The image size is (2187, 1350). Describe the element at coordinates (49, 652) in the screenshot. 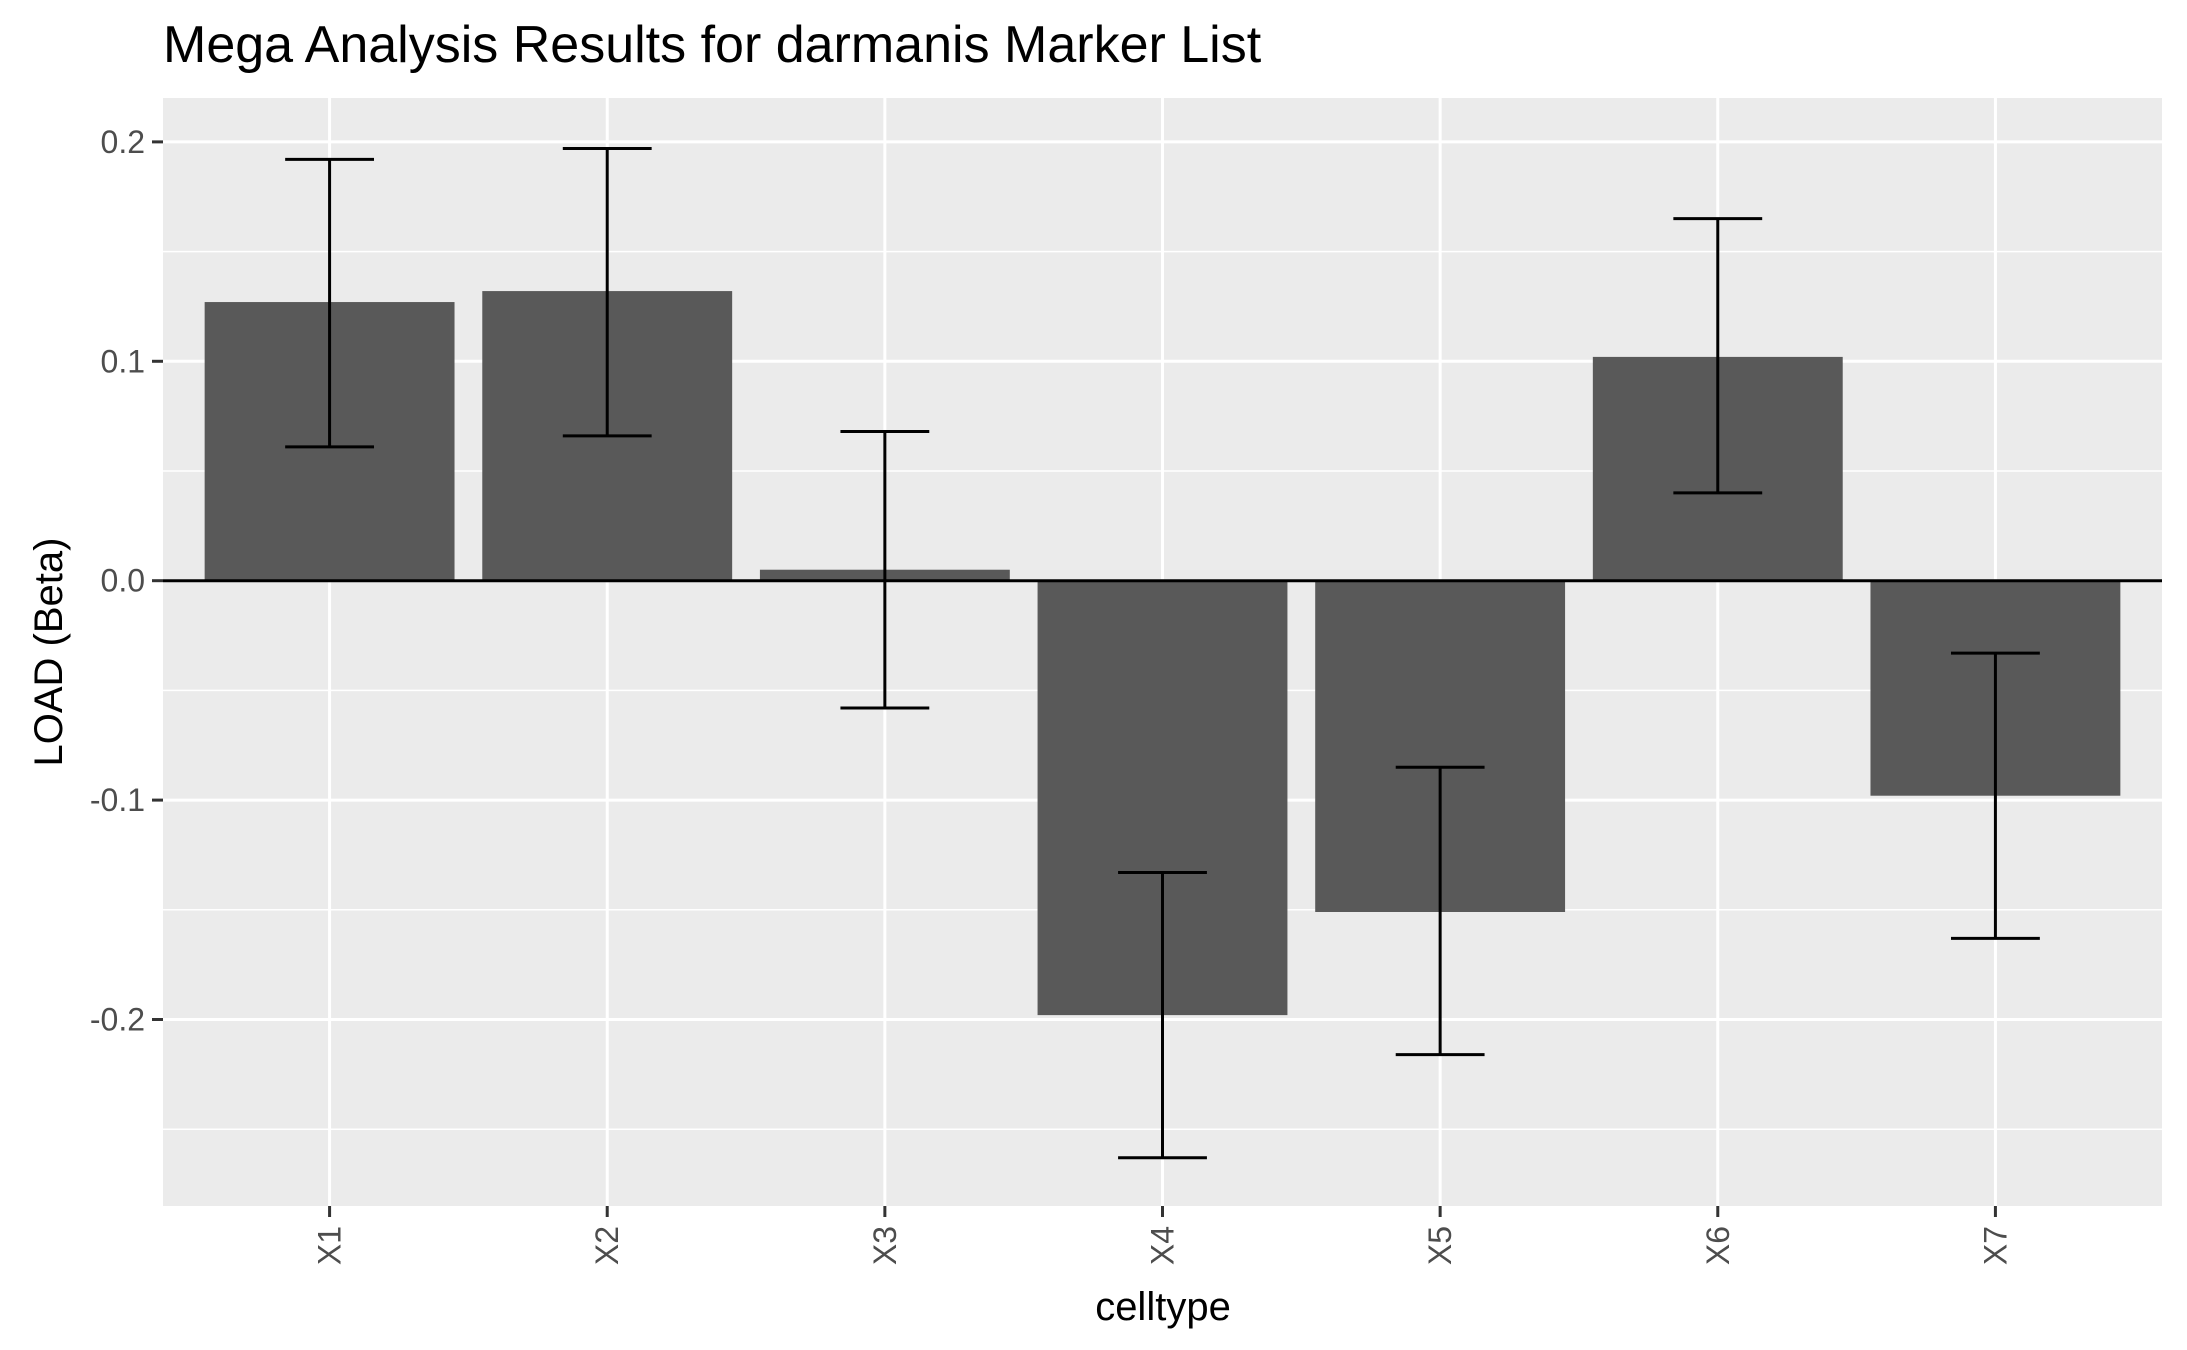

I see `y-axis-title: LOAD (Beta)` at that location.